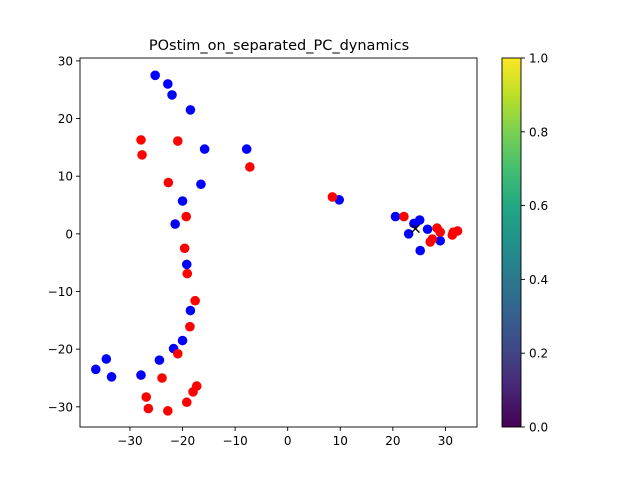 This screenshot has width=640, height=480. I want to click on colorbar-tick-label: 0.2, so click(538, 354).